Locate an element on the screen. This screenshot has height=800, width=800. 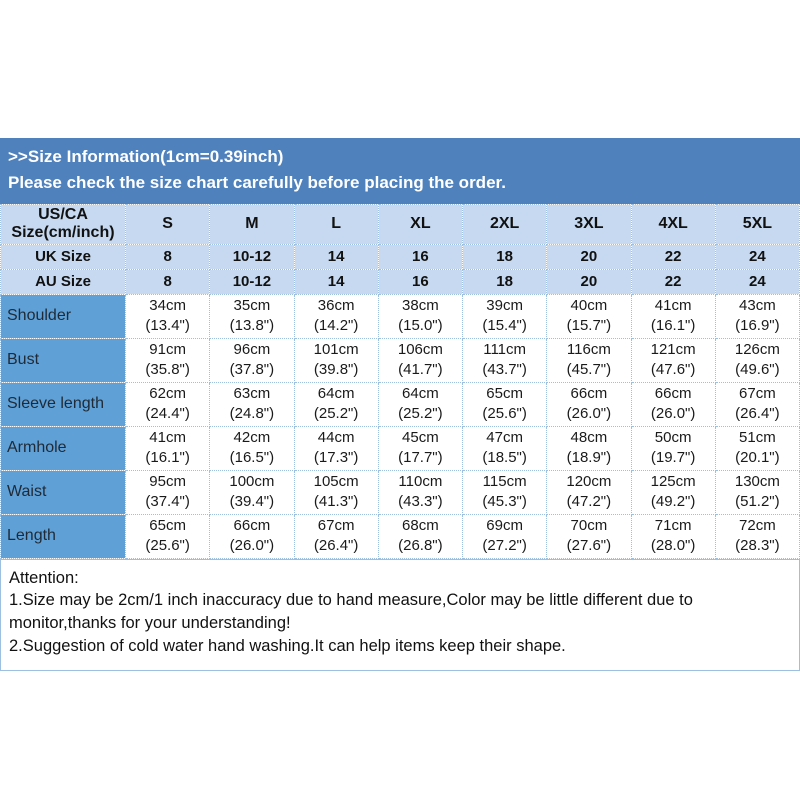
measurement-cm: 126cm is located at coordinates (757, 349).